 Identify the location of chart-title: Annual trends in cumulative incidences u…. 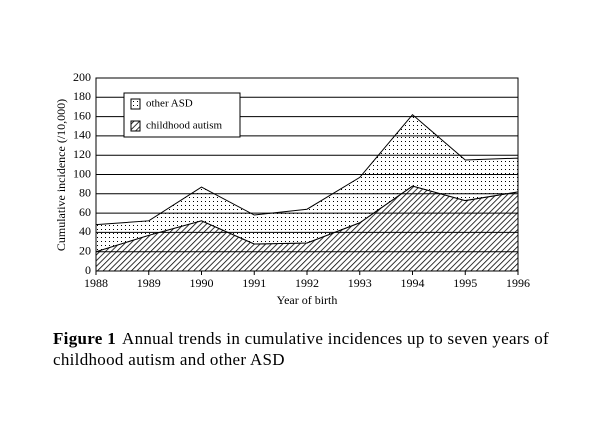
(301, 349).